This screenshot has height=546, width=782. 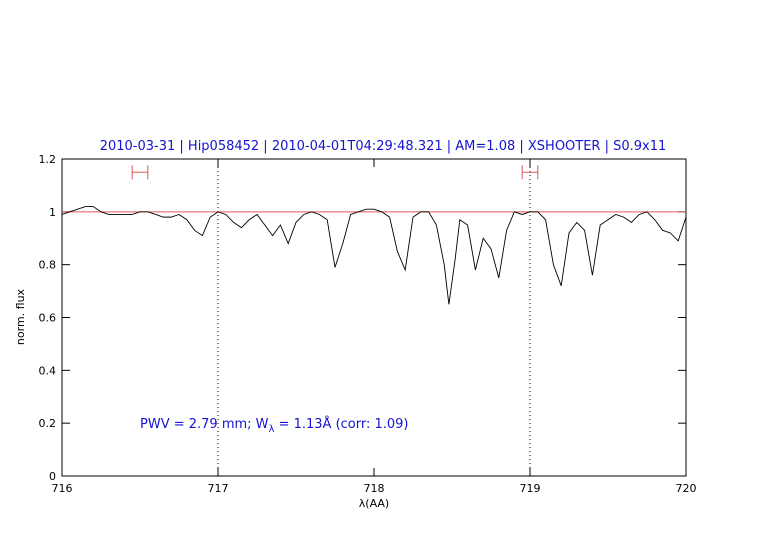 I want to click on y-axis-label: norm. flux, so click(x=20, y=316).